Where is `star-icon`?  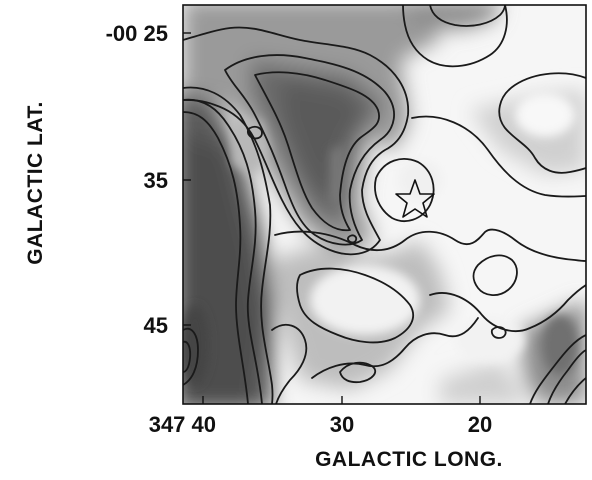
star-icon is located at coordinates (415, 198).